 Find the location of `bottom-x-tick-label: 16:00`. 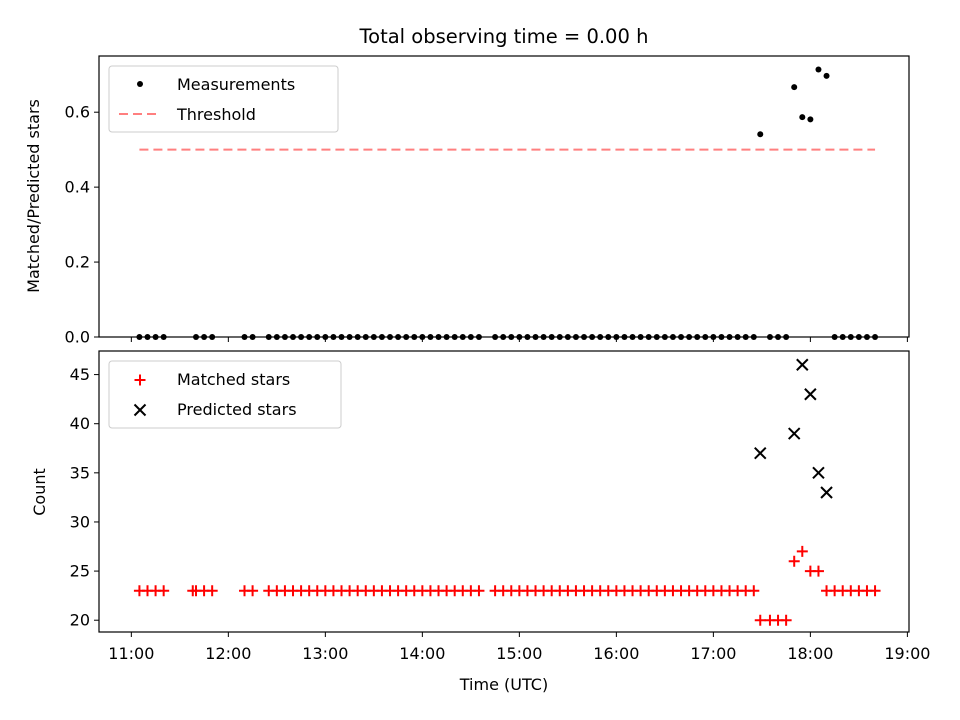

bottom-x-tick-label: 16:00 is located at coordinates (616, 653).